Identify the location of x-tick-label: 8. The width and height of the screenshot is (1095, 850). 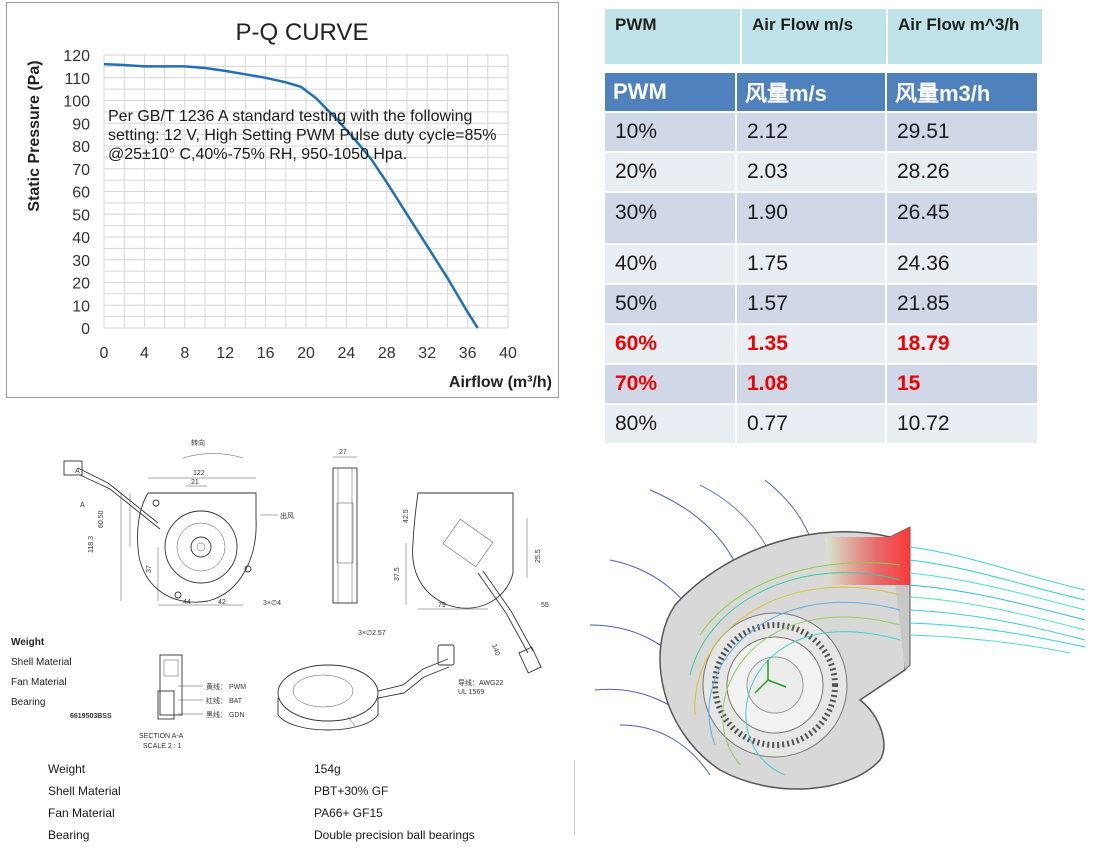
(184, 353).